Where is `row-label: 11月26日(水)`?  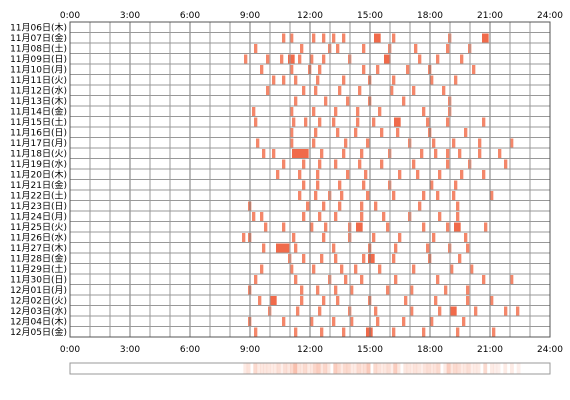 row-label: 11月26日(水) is located at coordinates (38, 238).